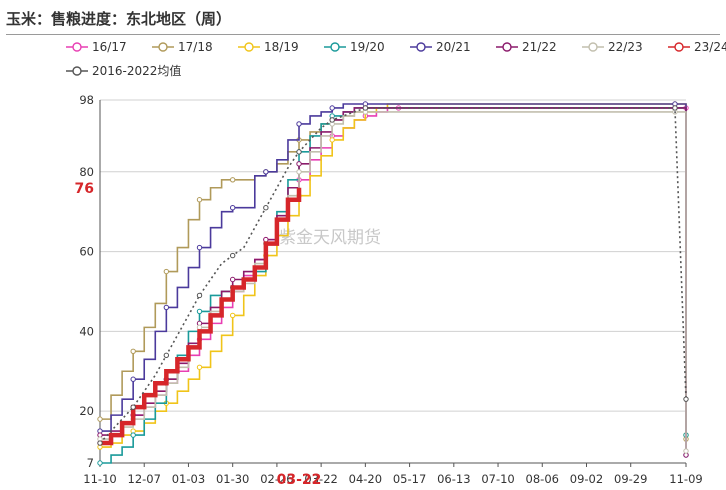  Describe the element at coordinates (453, 479) in the screenshot. I see `x-tick-label: 06-13` at that location.